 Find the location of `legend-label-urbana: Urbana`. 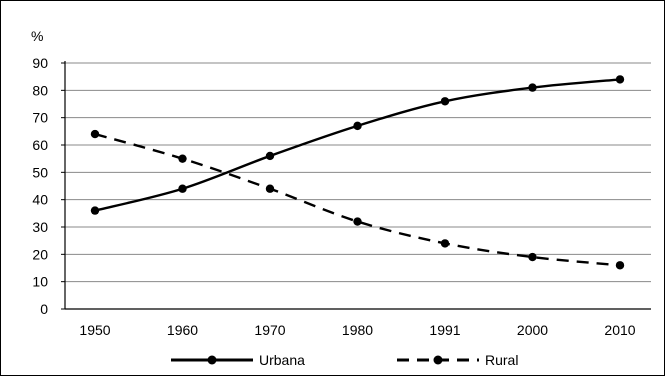

legend-label-urbana: Urbana is located at coordinates (282, 360).